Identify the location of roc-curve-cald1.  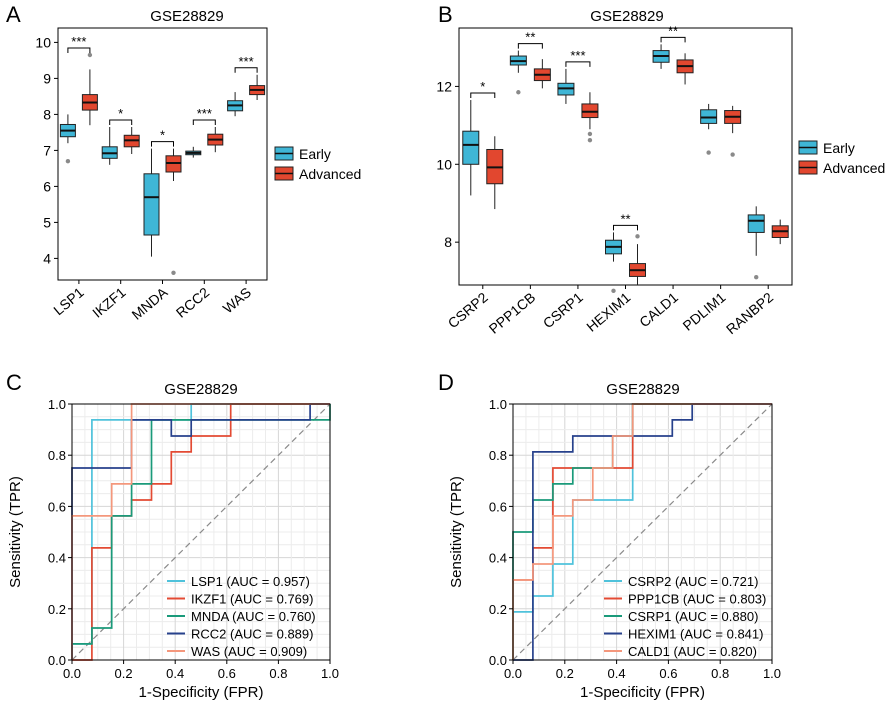
(642, 531).